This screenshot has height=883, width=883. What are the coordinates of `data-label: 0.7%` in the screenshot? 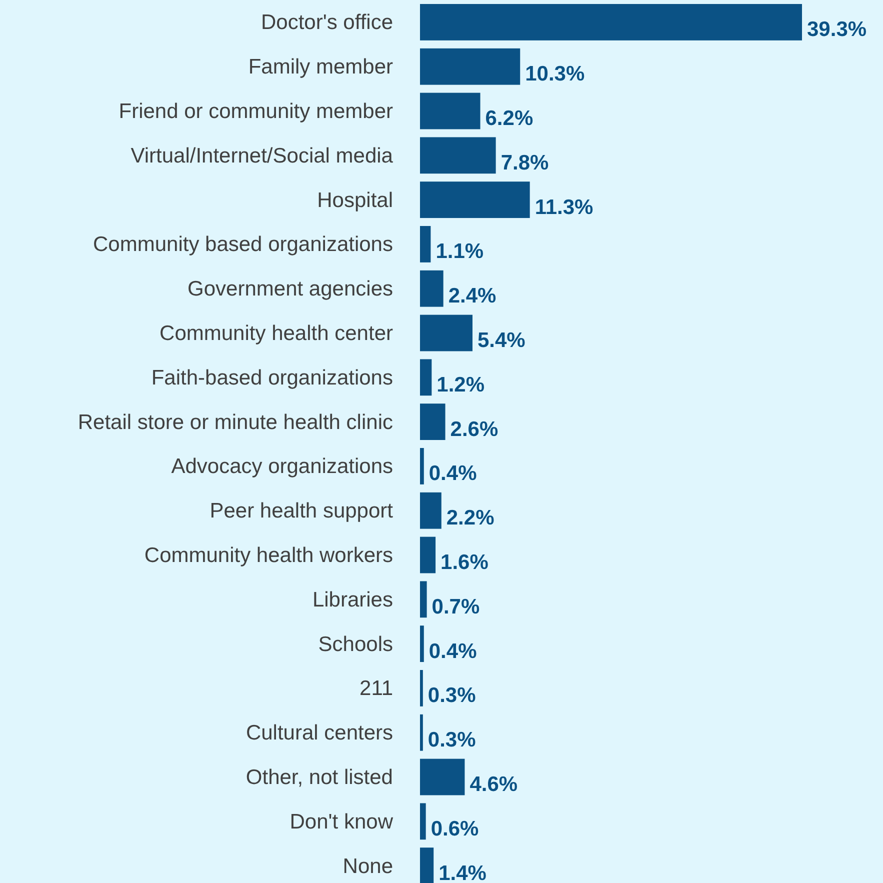 It's located at (456, 606).